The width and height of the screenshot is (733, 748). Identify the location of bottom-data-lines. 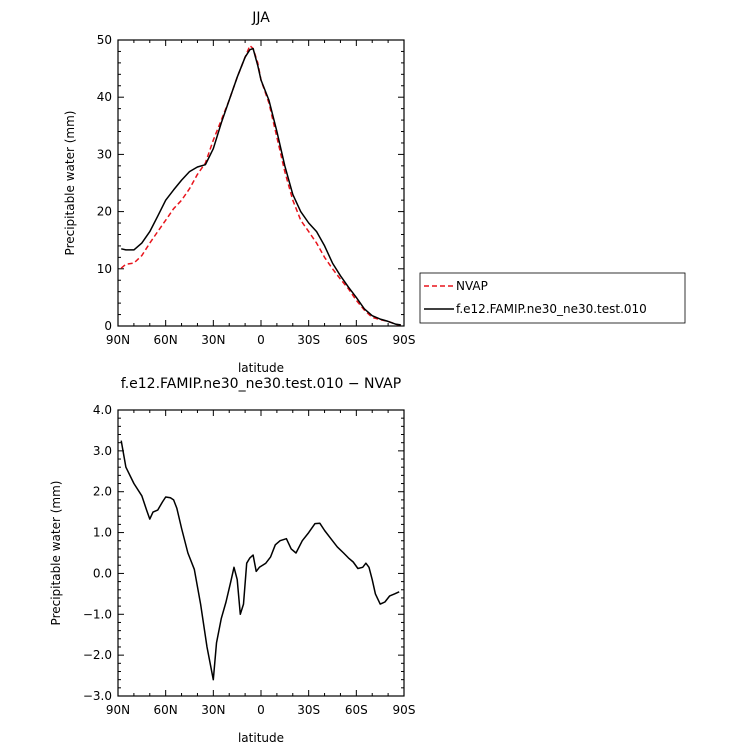
(260, 560).